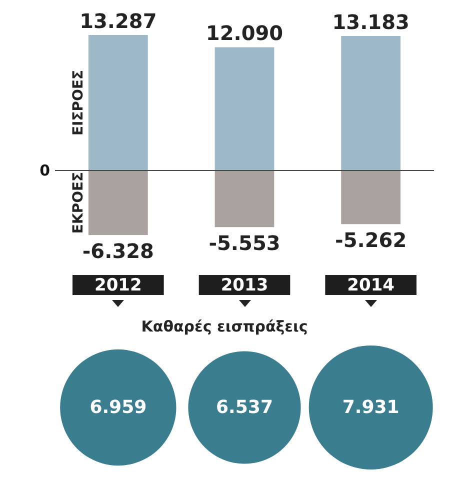  I want to click on data-label: 13.183, so click(371, 22).